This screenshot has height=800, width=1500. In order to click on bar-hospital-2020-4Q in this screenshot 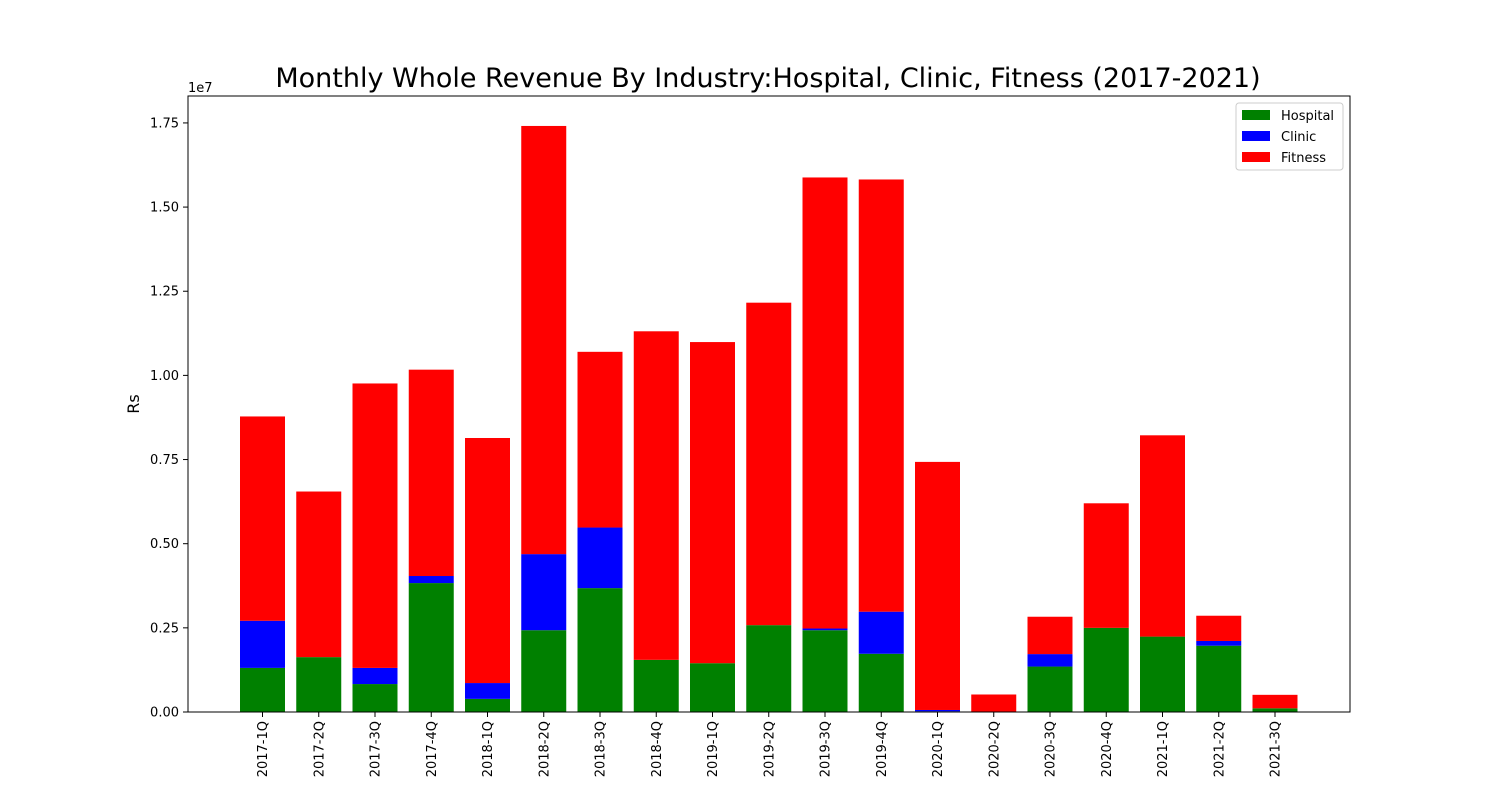, I will do `click(1106, 669)`.